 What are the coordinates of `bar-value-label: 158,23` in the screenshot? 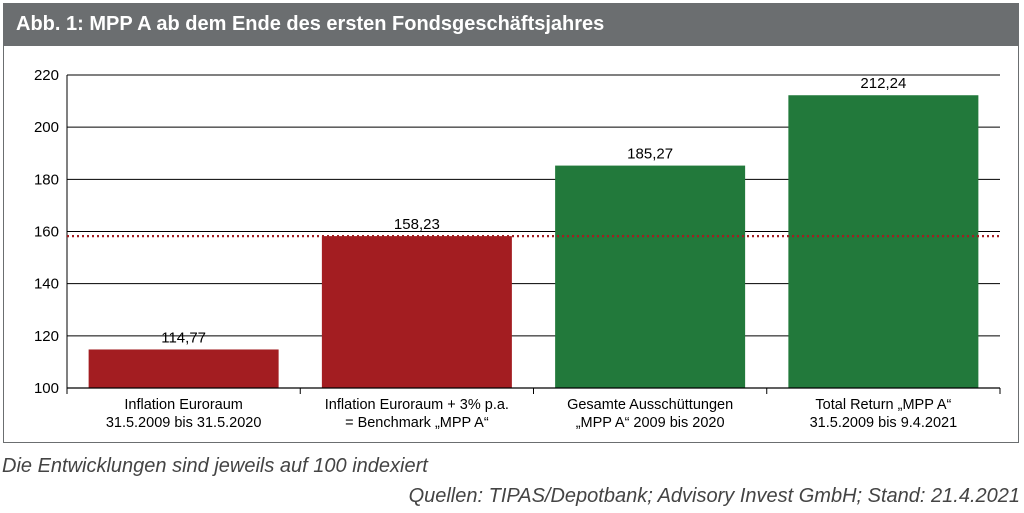 It's located at (417, 224).